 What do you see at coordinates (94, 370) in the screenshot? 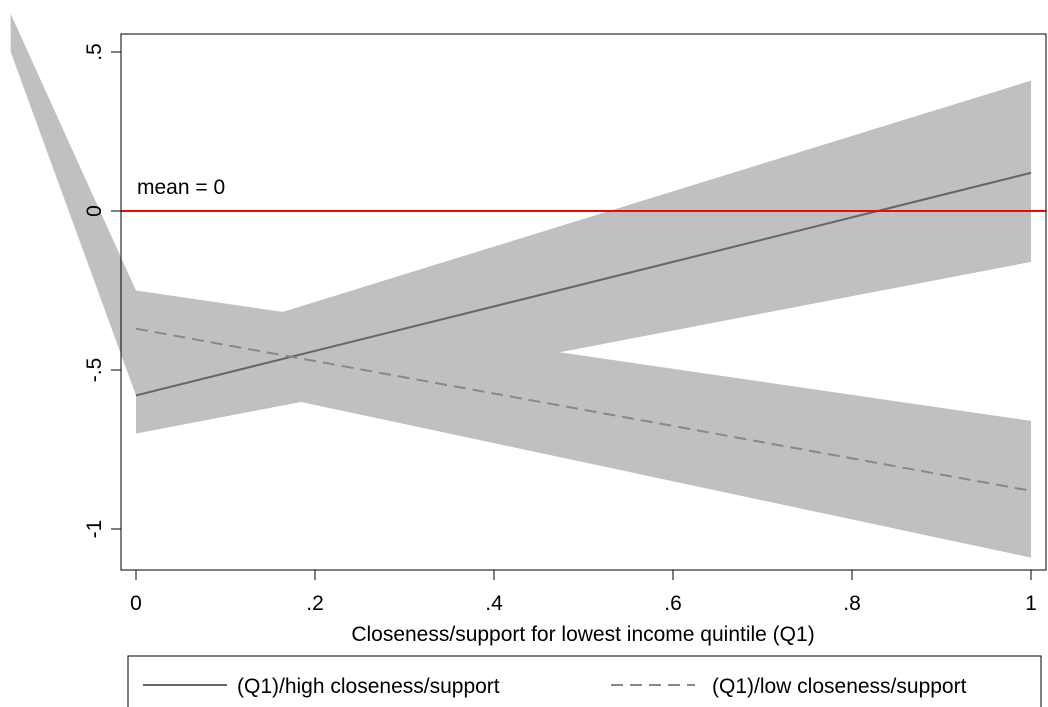
I see `y-tick-label: -.5` at bounding box center [94, 370].